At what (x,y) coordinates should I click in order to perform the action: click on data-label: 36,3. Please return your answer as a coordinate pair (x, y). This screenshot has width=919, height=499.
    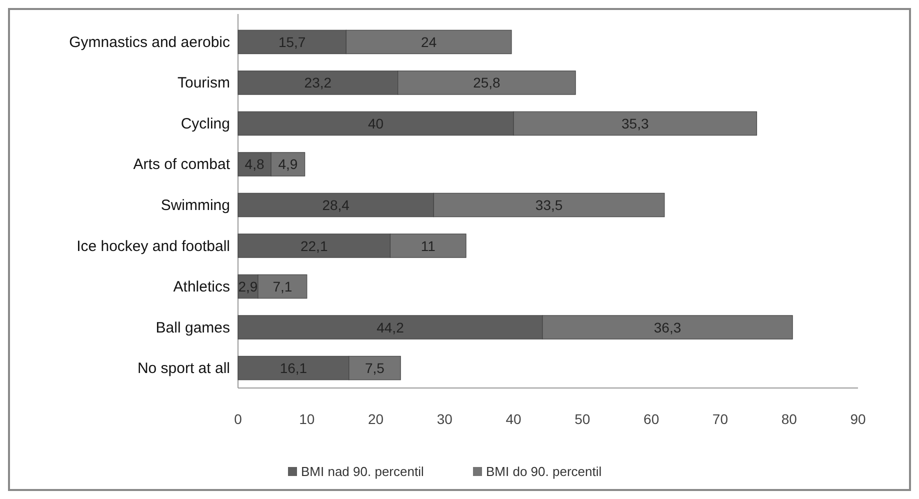
    Looking at the image, I should click on (668, 327).